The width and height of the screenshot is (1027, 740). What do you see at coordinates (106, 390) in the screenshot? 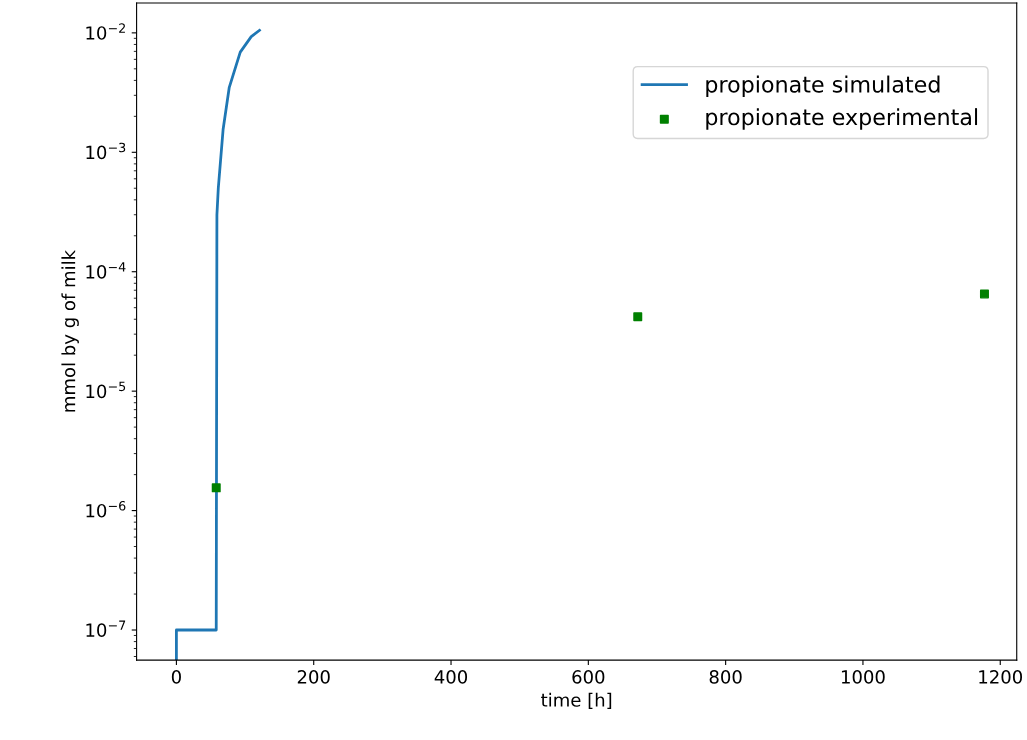
I see `y-tick-label: 10$^{−5}$` at bounding box center [106, 390].